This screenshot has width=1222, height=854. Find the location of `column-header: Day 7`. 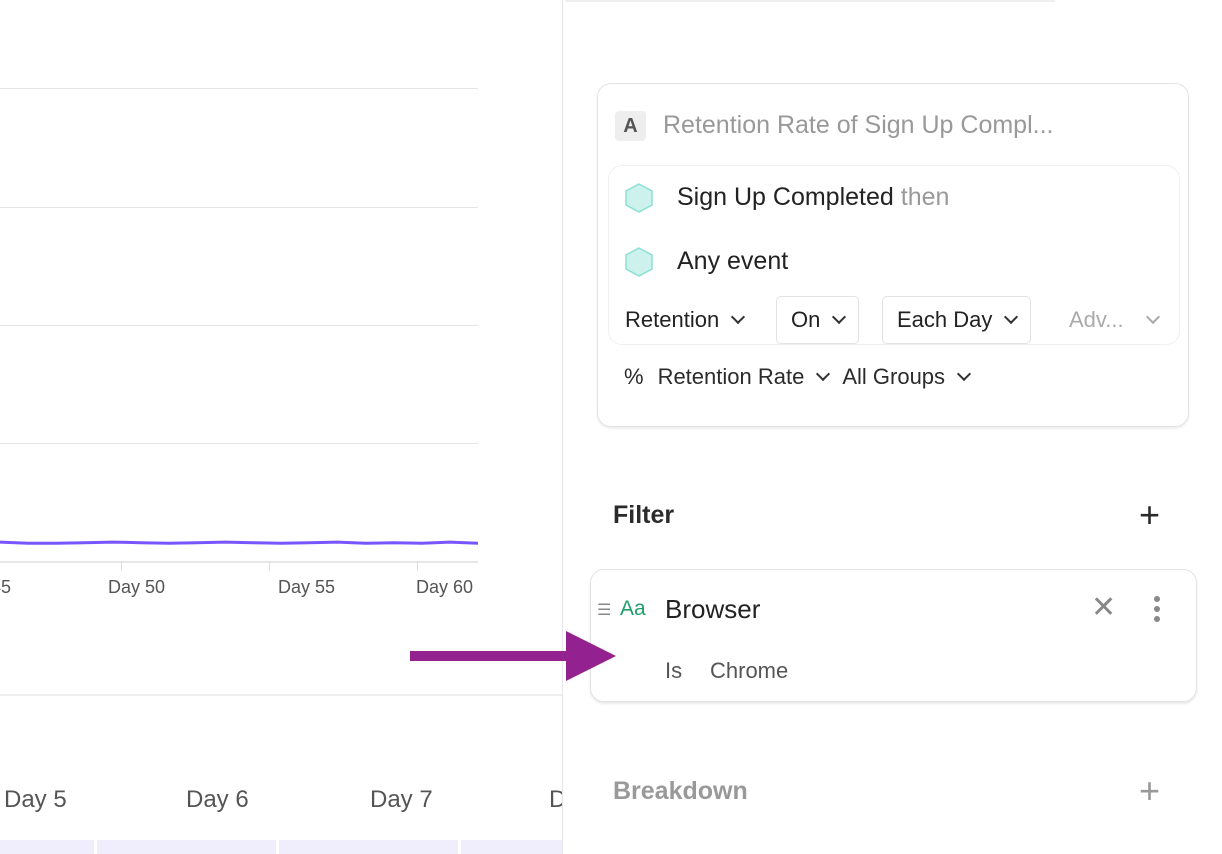

column-header: Day 7 is located at coordinates (401, 799).